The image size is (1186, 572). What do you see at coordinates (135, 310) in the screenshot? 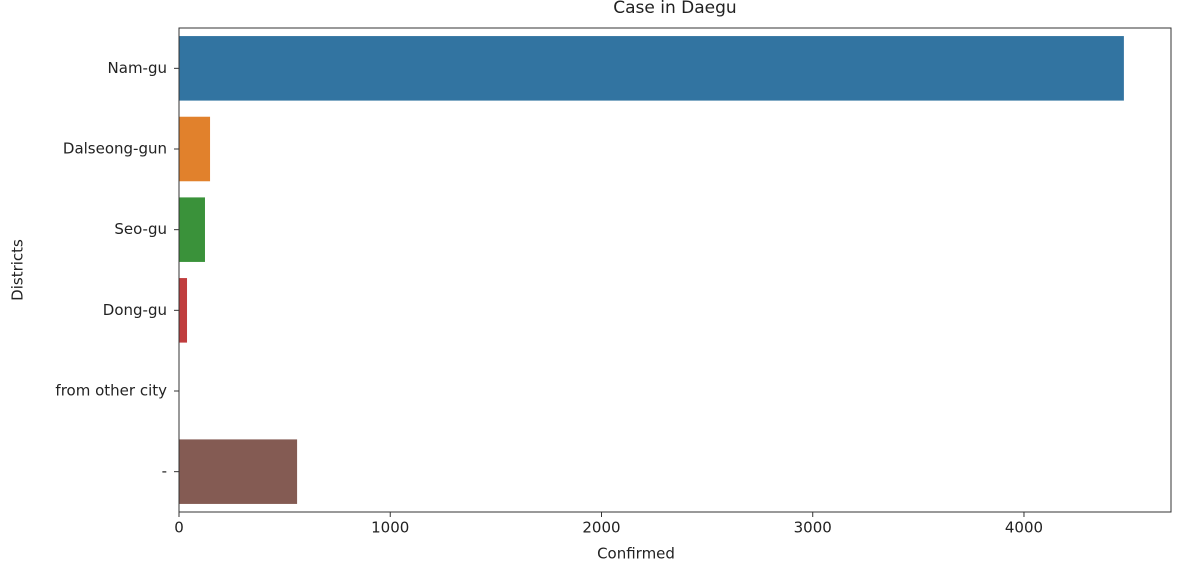
I see `y-tick-label: Dong-gu` at bounding box center [135, 310].